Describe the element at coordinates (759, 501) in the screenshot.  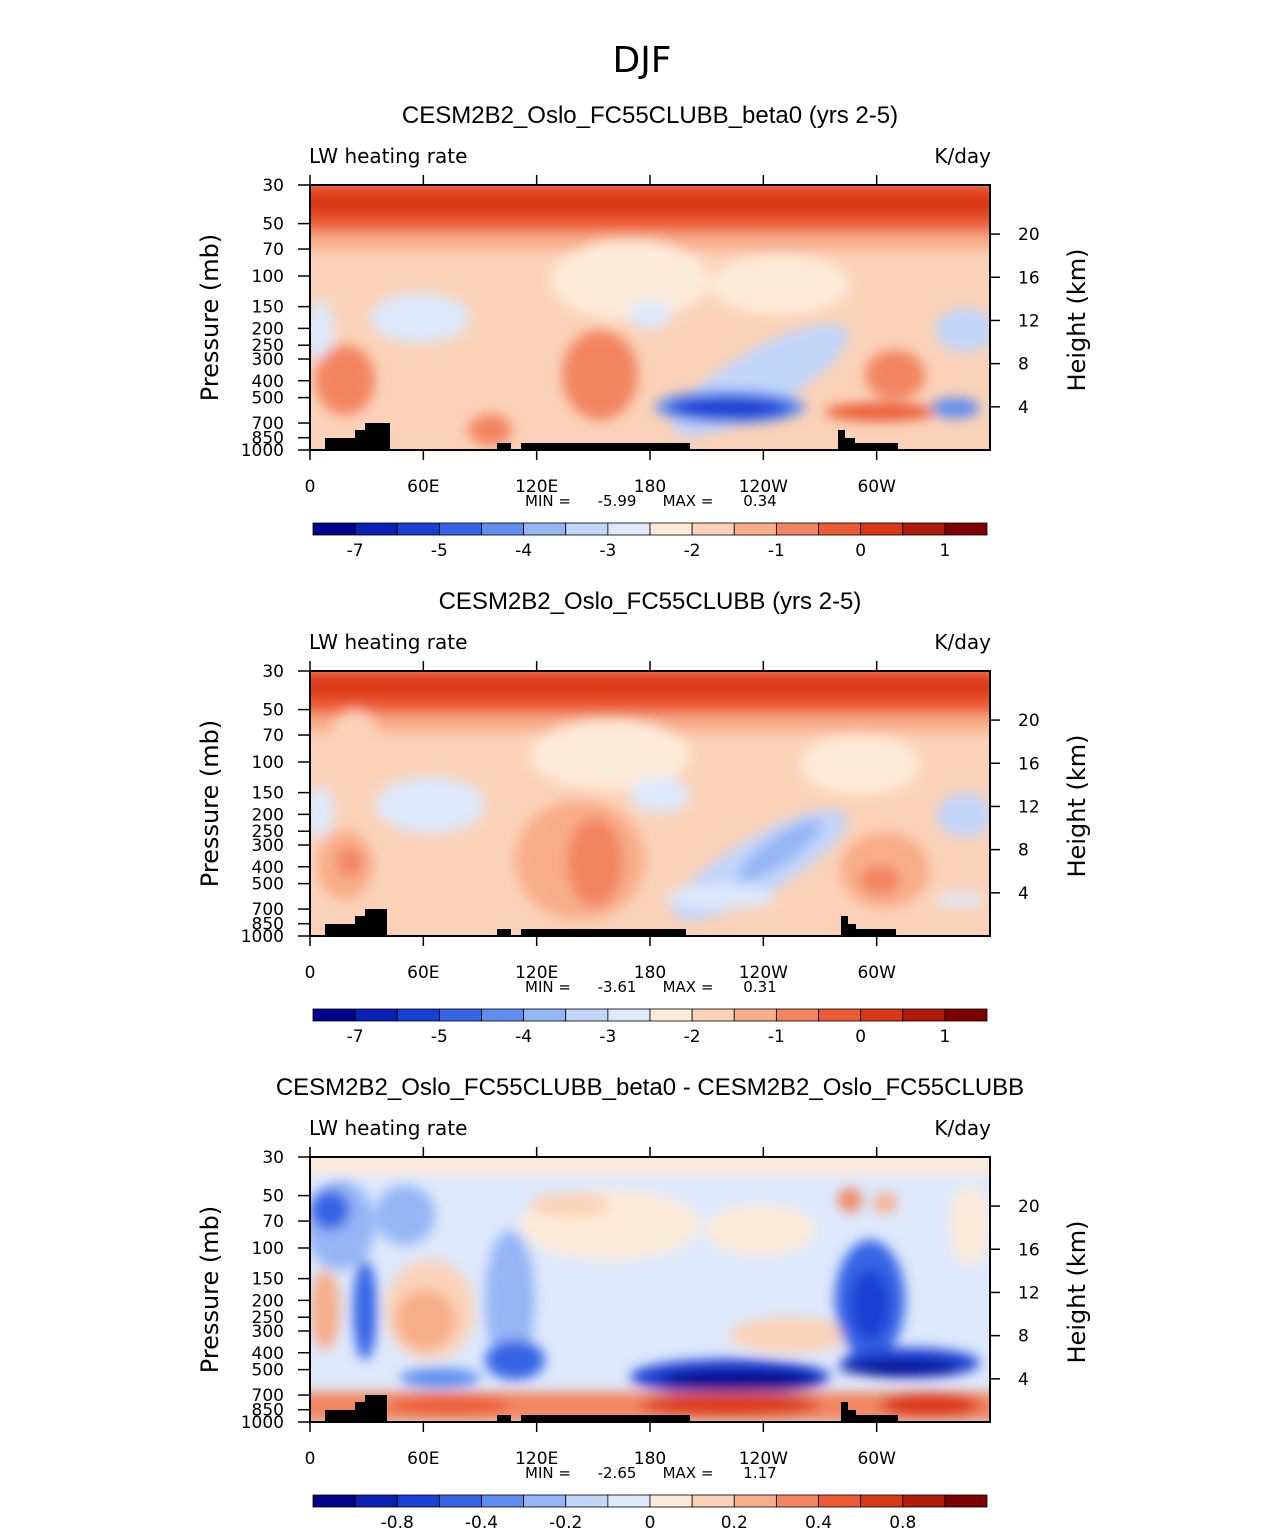
I see `stats-text: 0.34` at that location.